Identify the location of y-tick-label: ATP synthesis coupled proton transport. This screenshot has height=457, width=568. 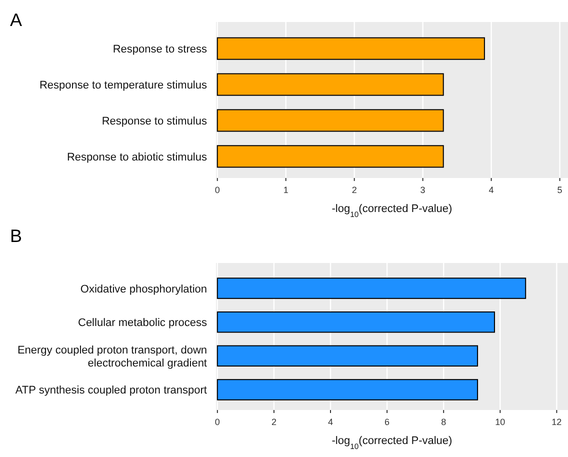
(111, 390).